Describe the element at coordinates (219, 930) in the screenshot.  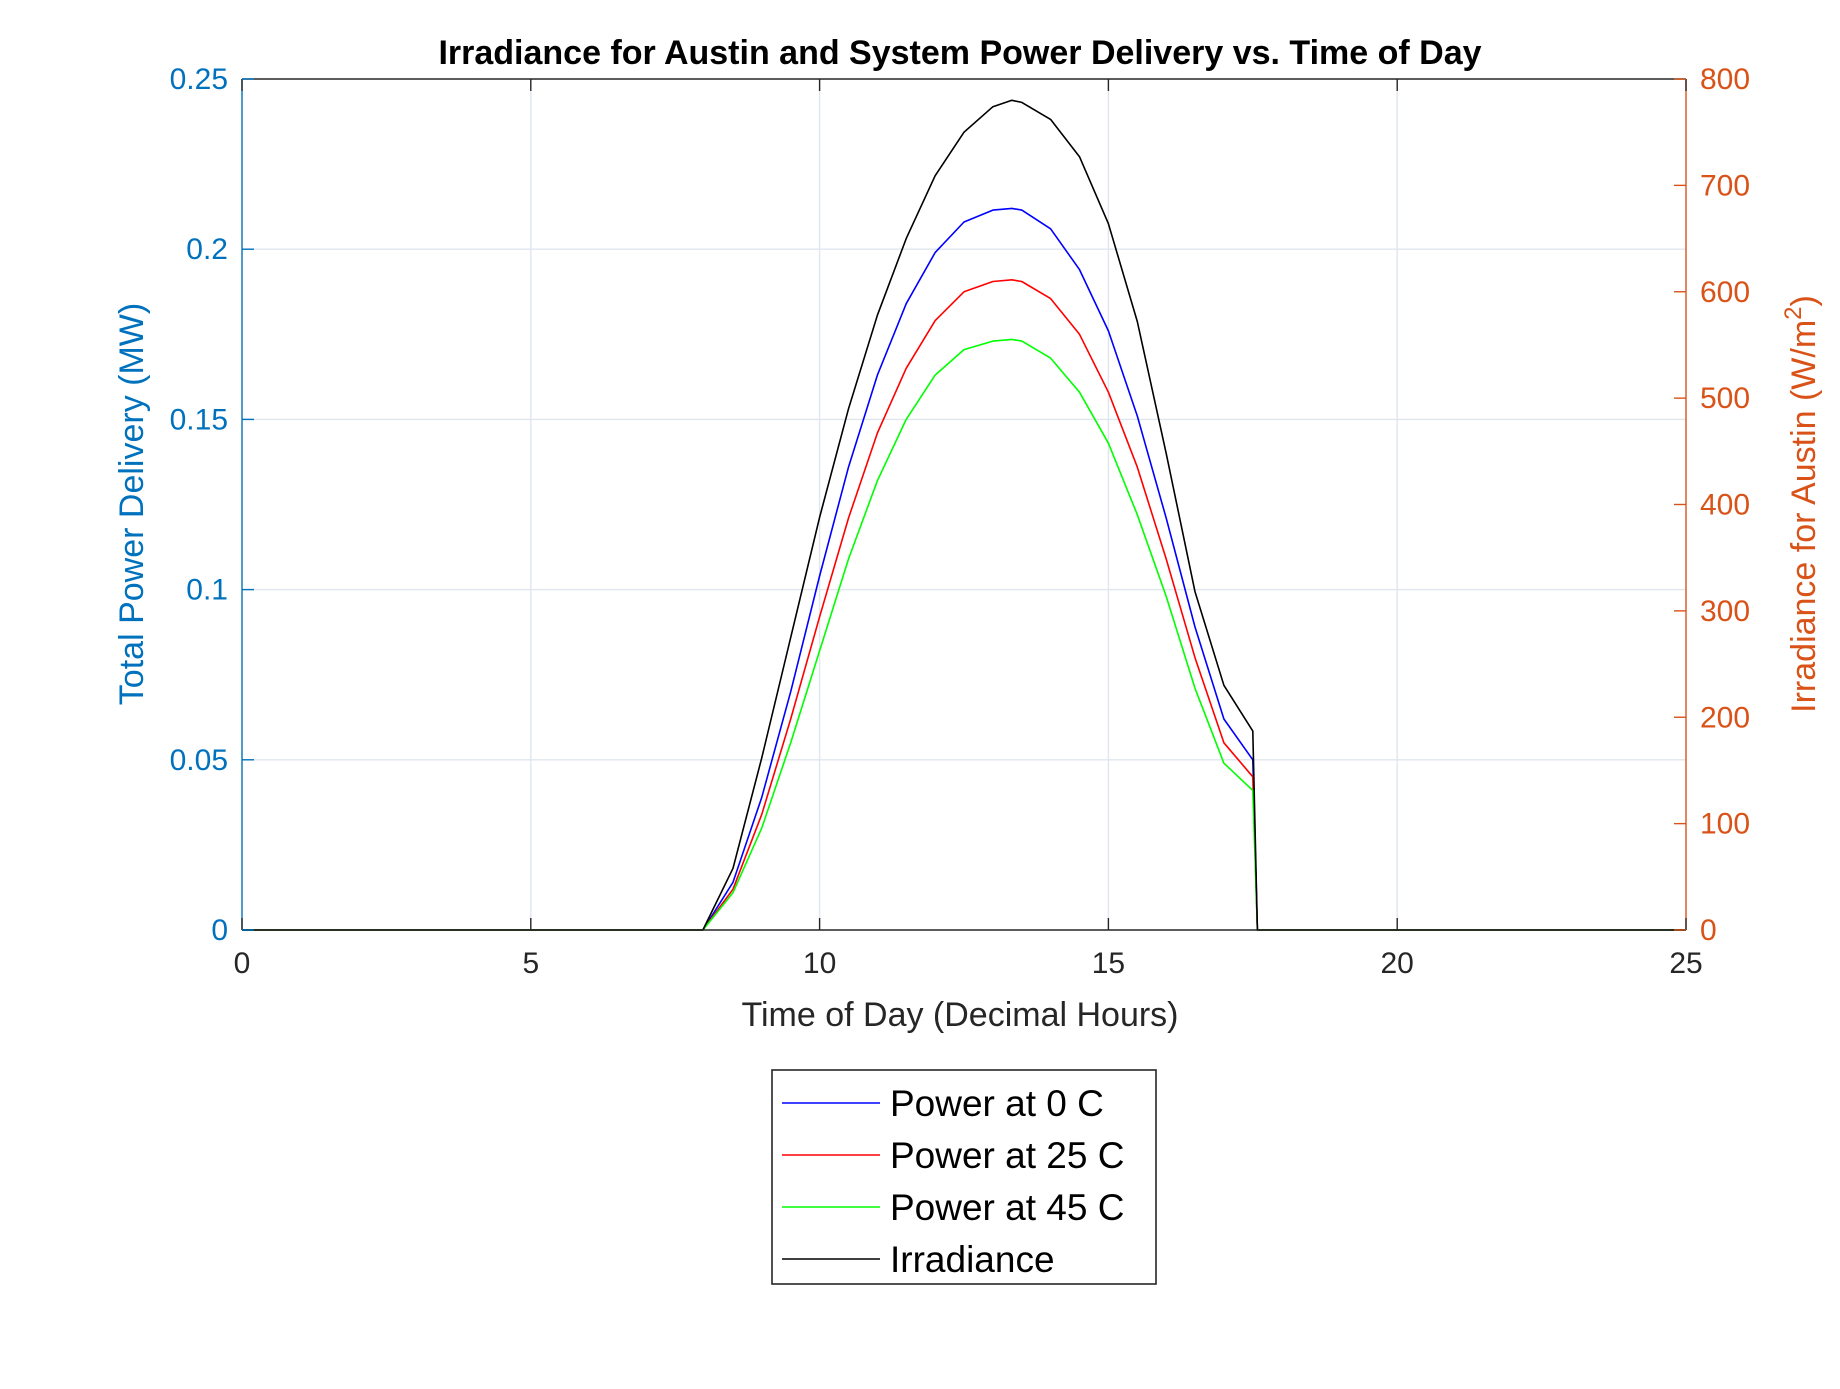
I see `left-y-tick-label-0: 0` at that location.